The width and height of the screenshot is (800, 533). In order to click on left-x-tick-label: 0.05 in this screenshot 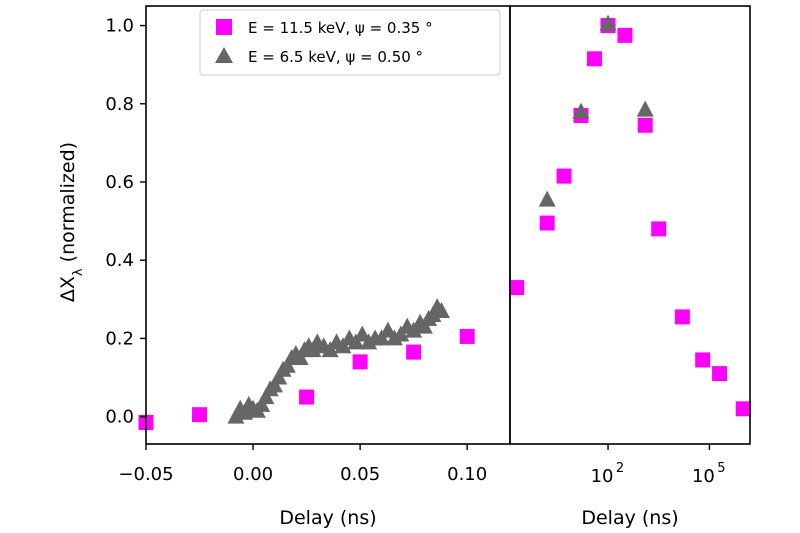, I will do `click(360, 474)`.